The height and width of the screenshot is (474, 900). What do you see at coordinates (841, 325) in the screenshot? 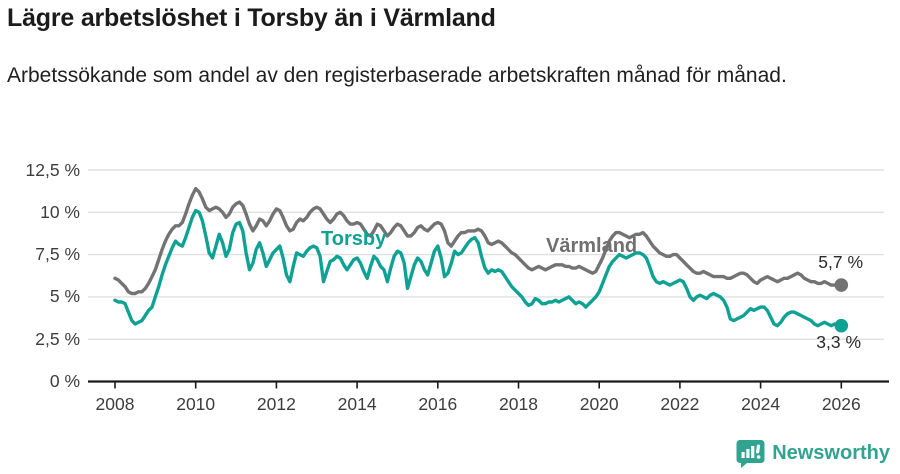
I see `series-end-dot-torsby` at bounding box center [841, 325].